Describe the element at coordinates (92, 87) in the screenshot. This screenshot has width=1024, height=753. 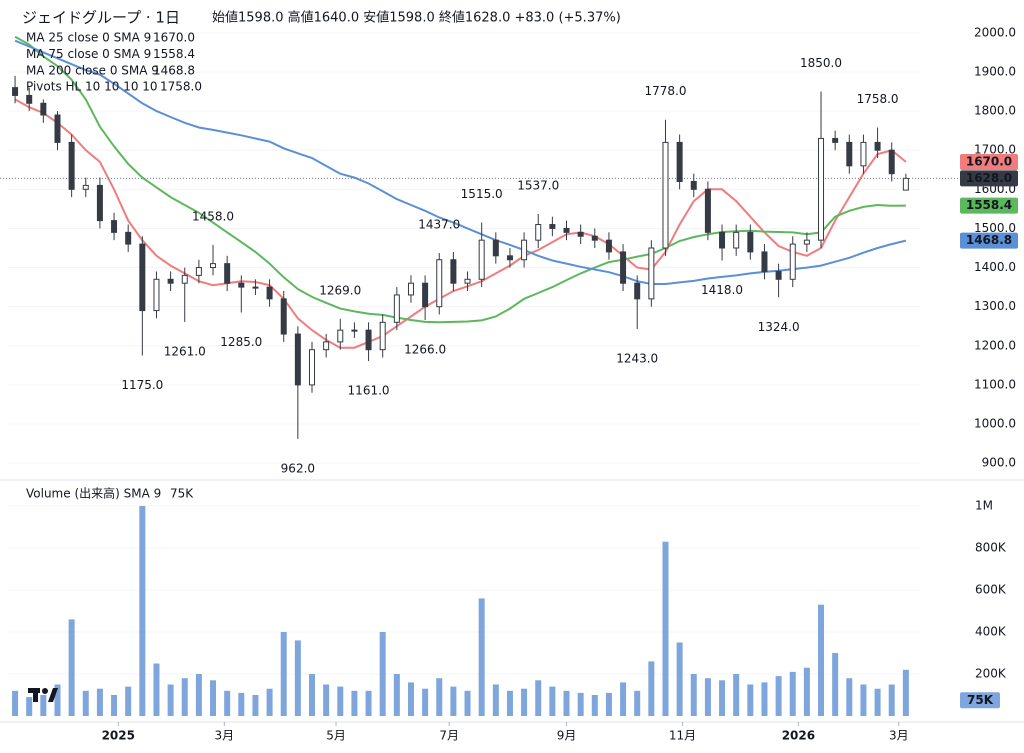
I see `pivots-legend: Pivots HL 10 10 10 10` at that location.